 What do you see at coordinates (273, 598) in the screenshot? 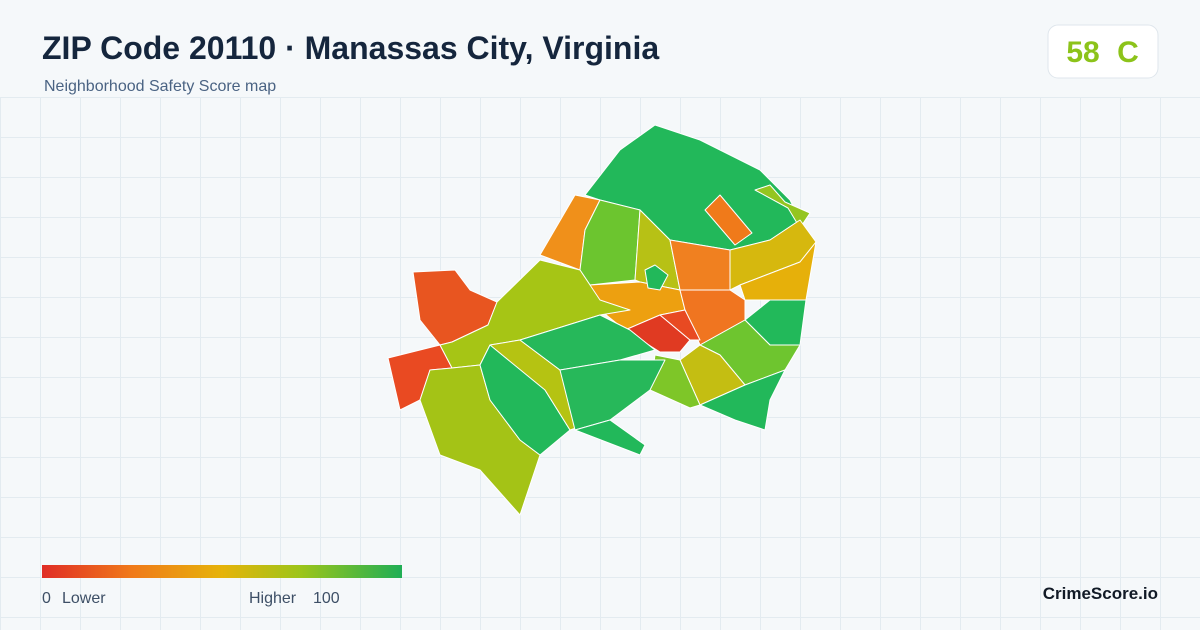
I see `legend-max-label: Higher` at bounding box center [273, 598].